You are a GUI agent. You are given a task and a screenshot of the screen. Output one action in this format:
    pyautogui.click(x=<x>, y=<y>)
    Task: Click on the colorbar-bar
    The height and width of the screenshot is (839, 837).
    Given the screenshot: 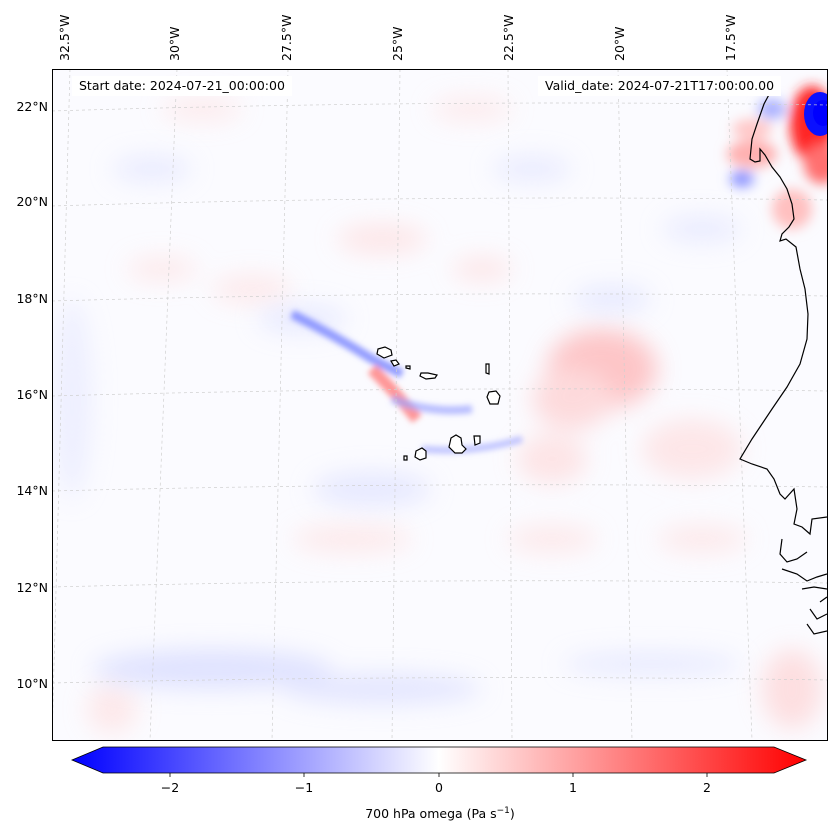 What is the action you would take?
    pyautogui.click(x=439, y=760)
    